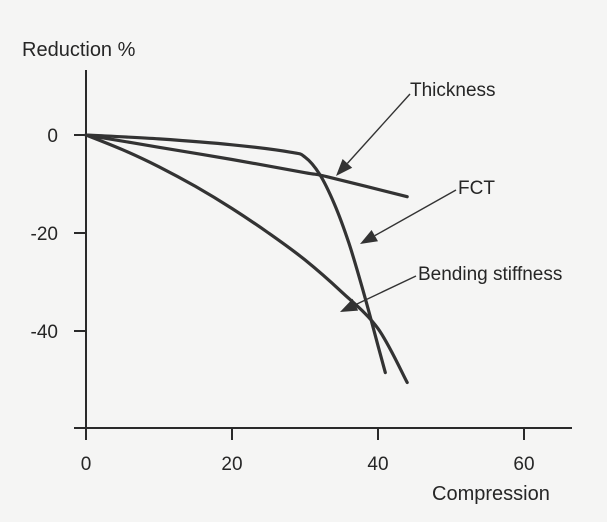 The height and width of the screenshot is (522, 607). I want to click on annotation-leader-thickness, so click(378, 128).